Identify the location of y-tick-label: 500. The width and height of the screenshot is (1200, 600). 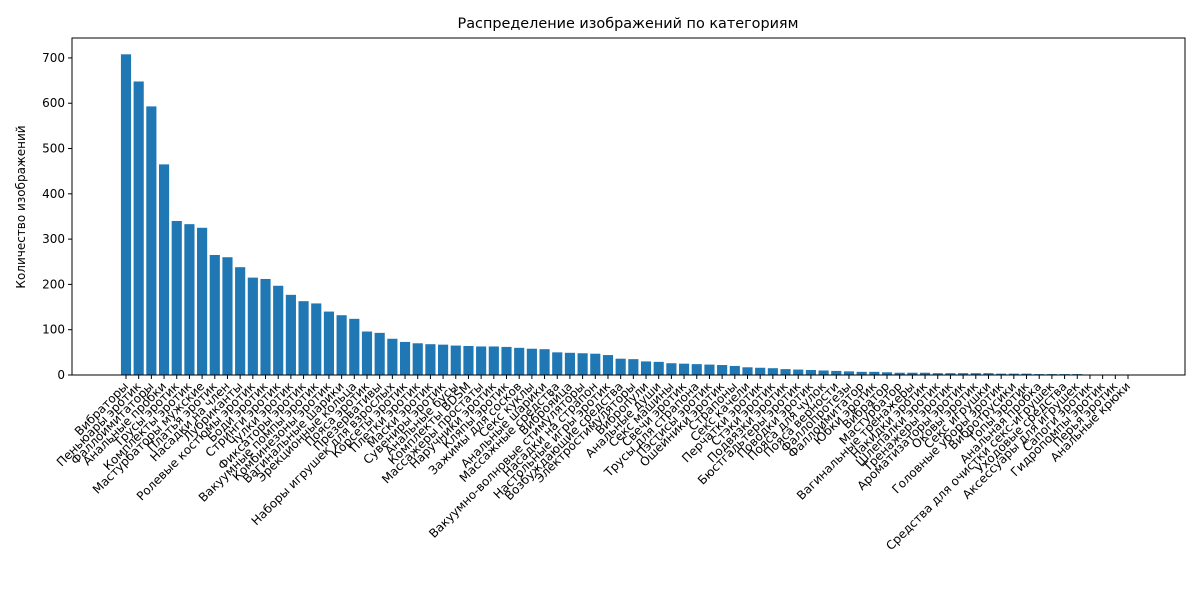
(53, 149).